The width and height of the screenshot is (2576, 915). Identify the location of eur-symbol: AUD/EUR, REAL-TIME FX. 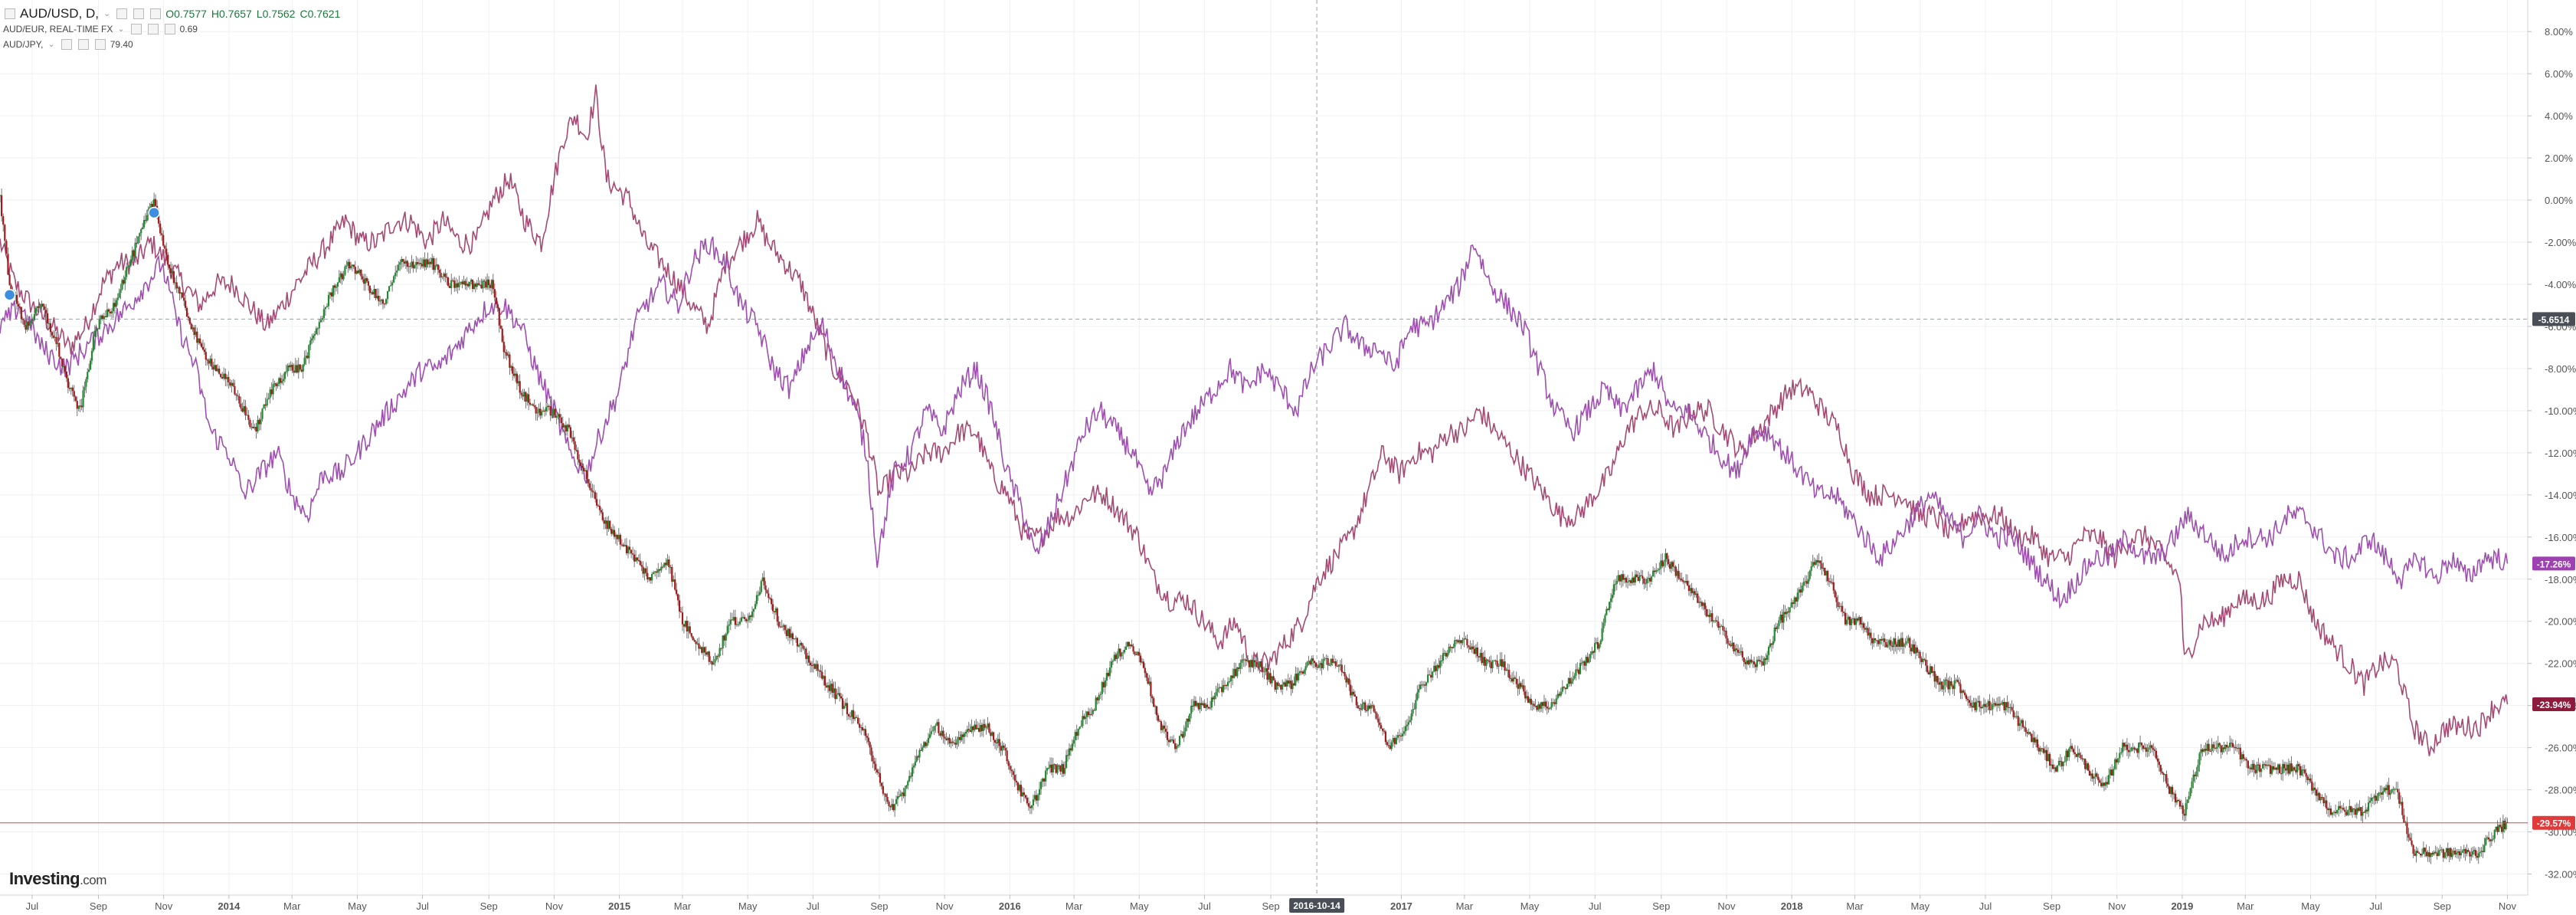
(58, 29).